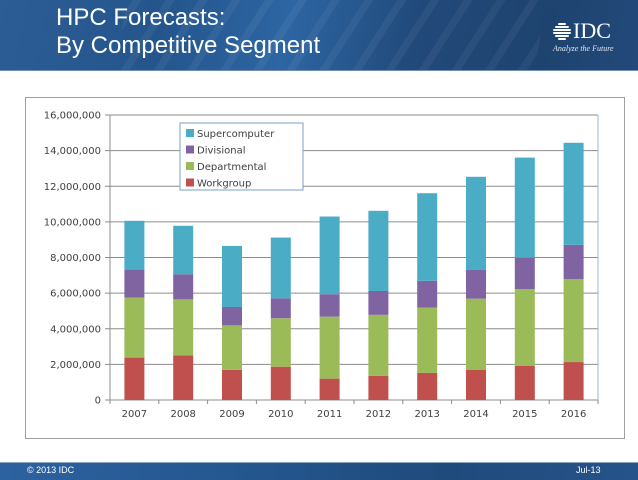 Image resolution: width=638 pixels, height=480 pixels. Describe the element at coordinates (183, 327) in the screenshot. I see `bar-departmental-2008` at that location.